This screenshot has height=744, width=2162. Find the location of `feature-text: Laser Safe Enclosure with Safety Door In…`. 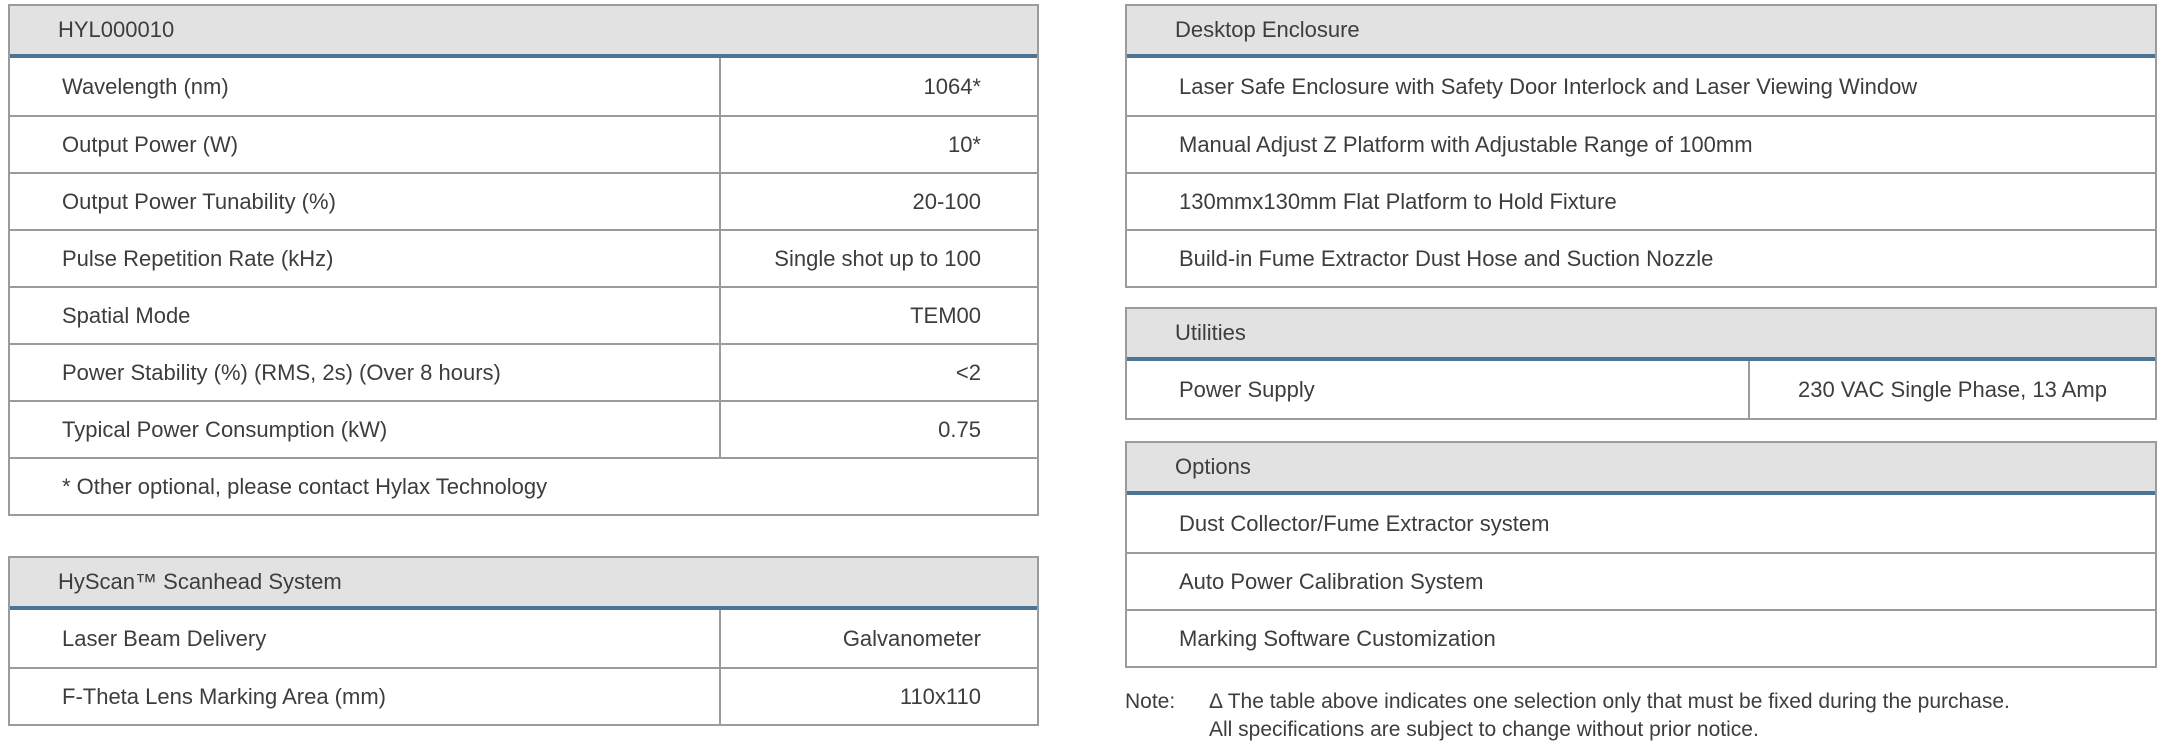

feature-text: Laser Safe Enclosure with Safety Door In… is located at coordinates (1548, 86).